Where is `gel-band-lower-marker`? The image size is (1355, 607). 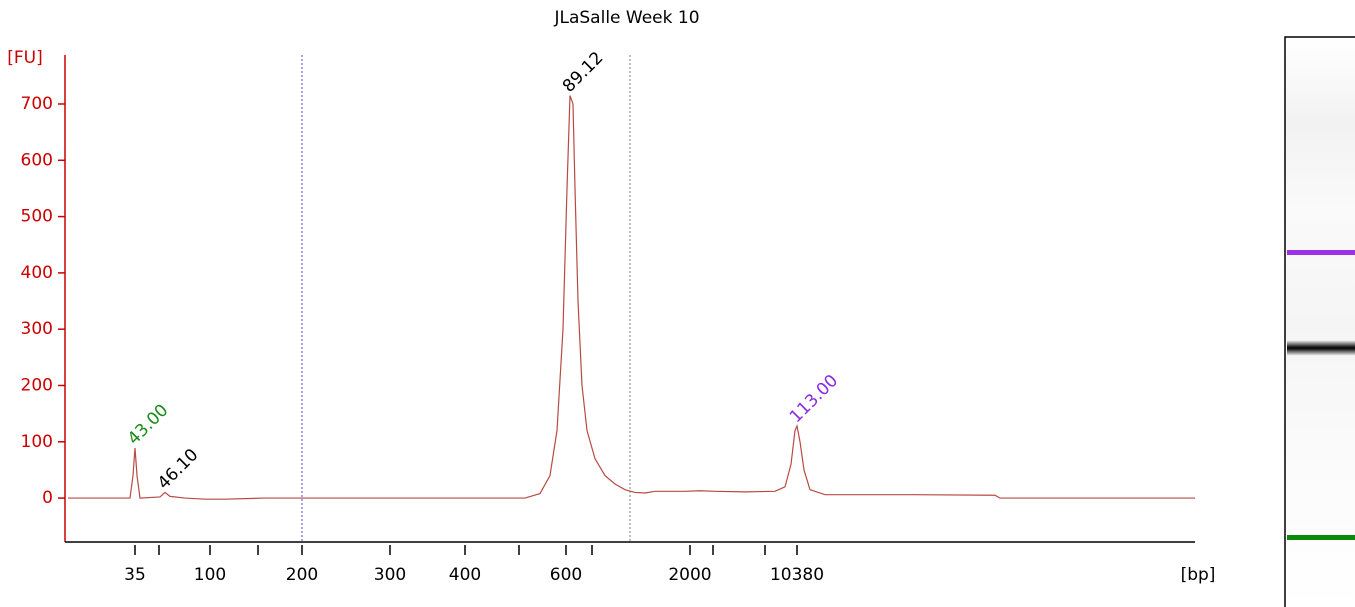 gel-band-lower-marker is located at coordinates (1321, 537).